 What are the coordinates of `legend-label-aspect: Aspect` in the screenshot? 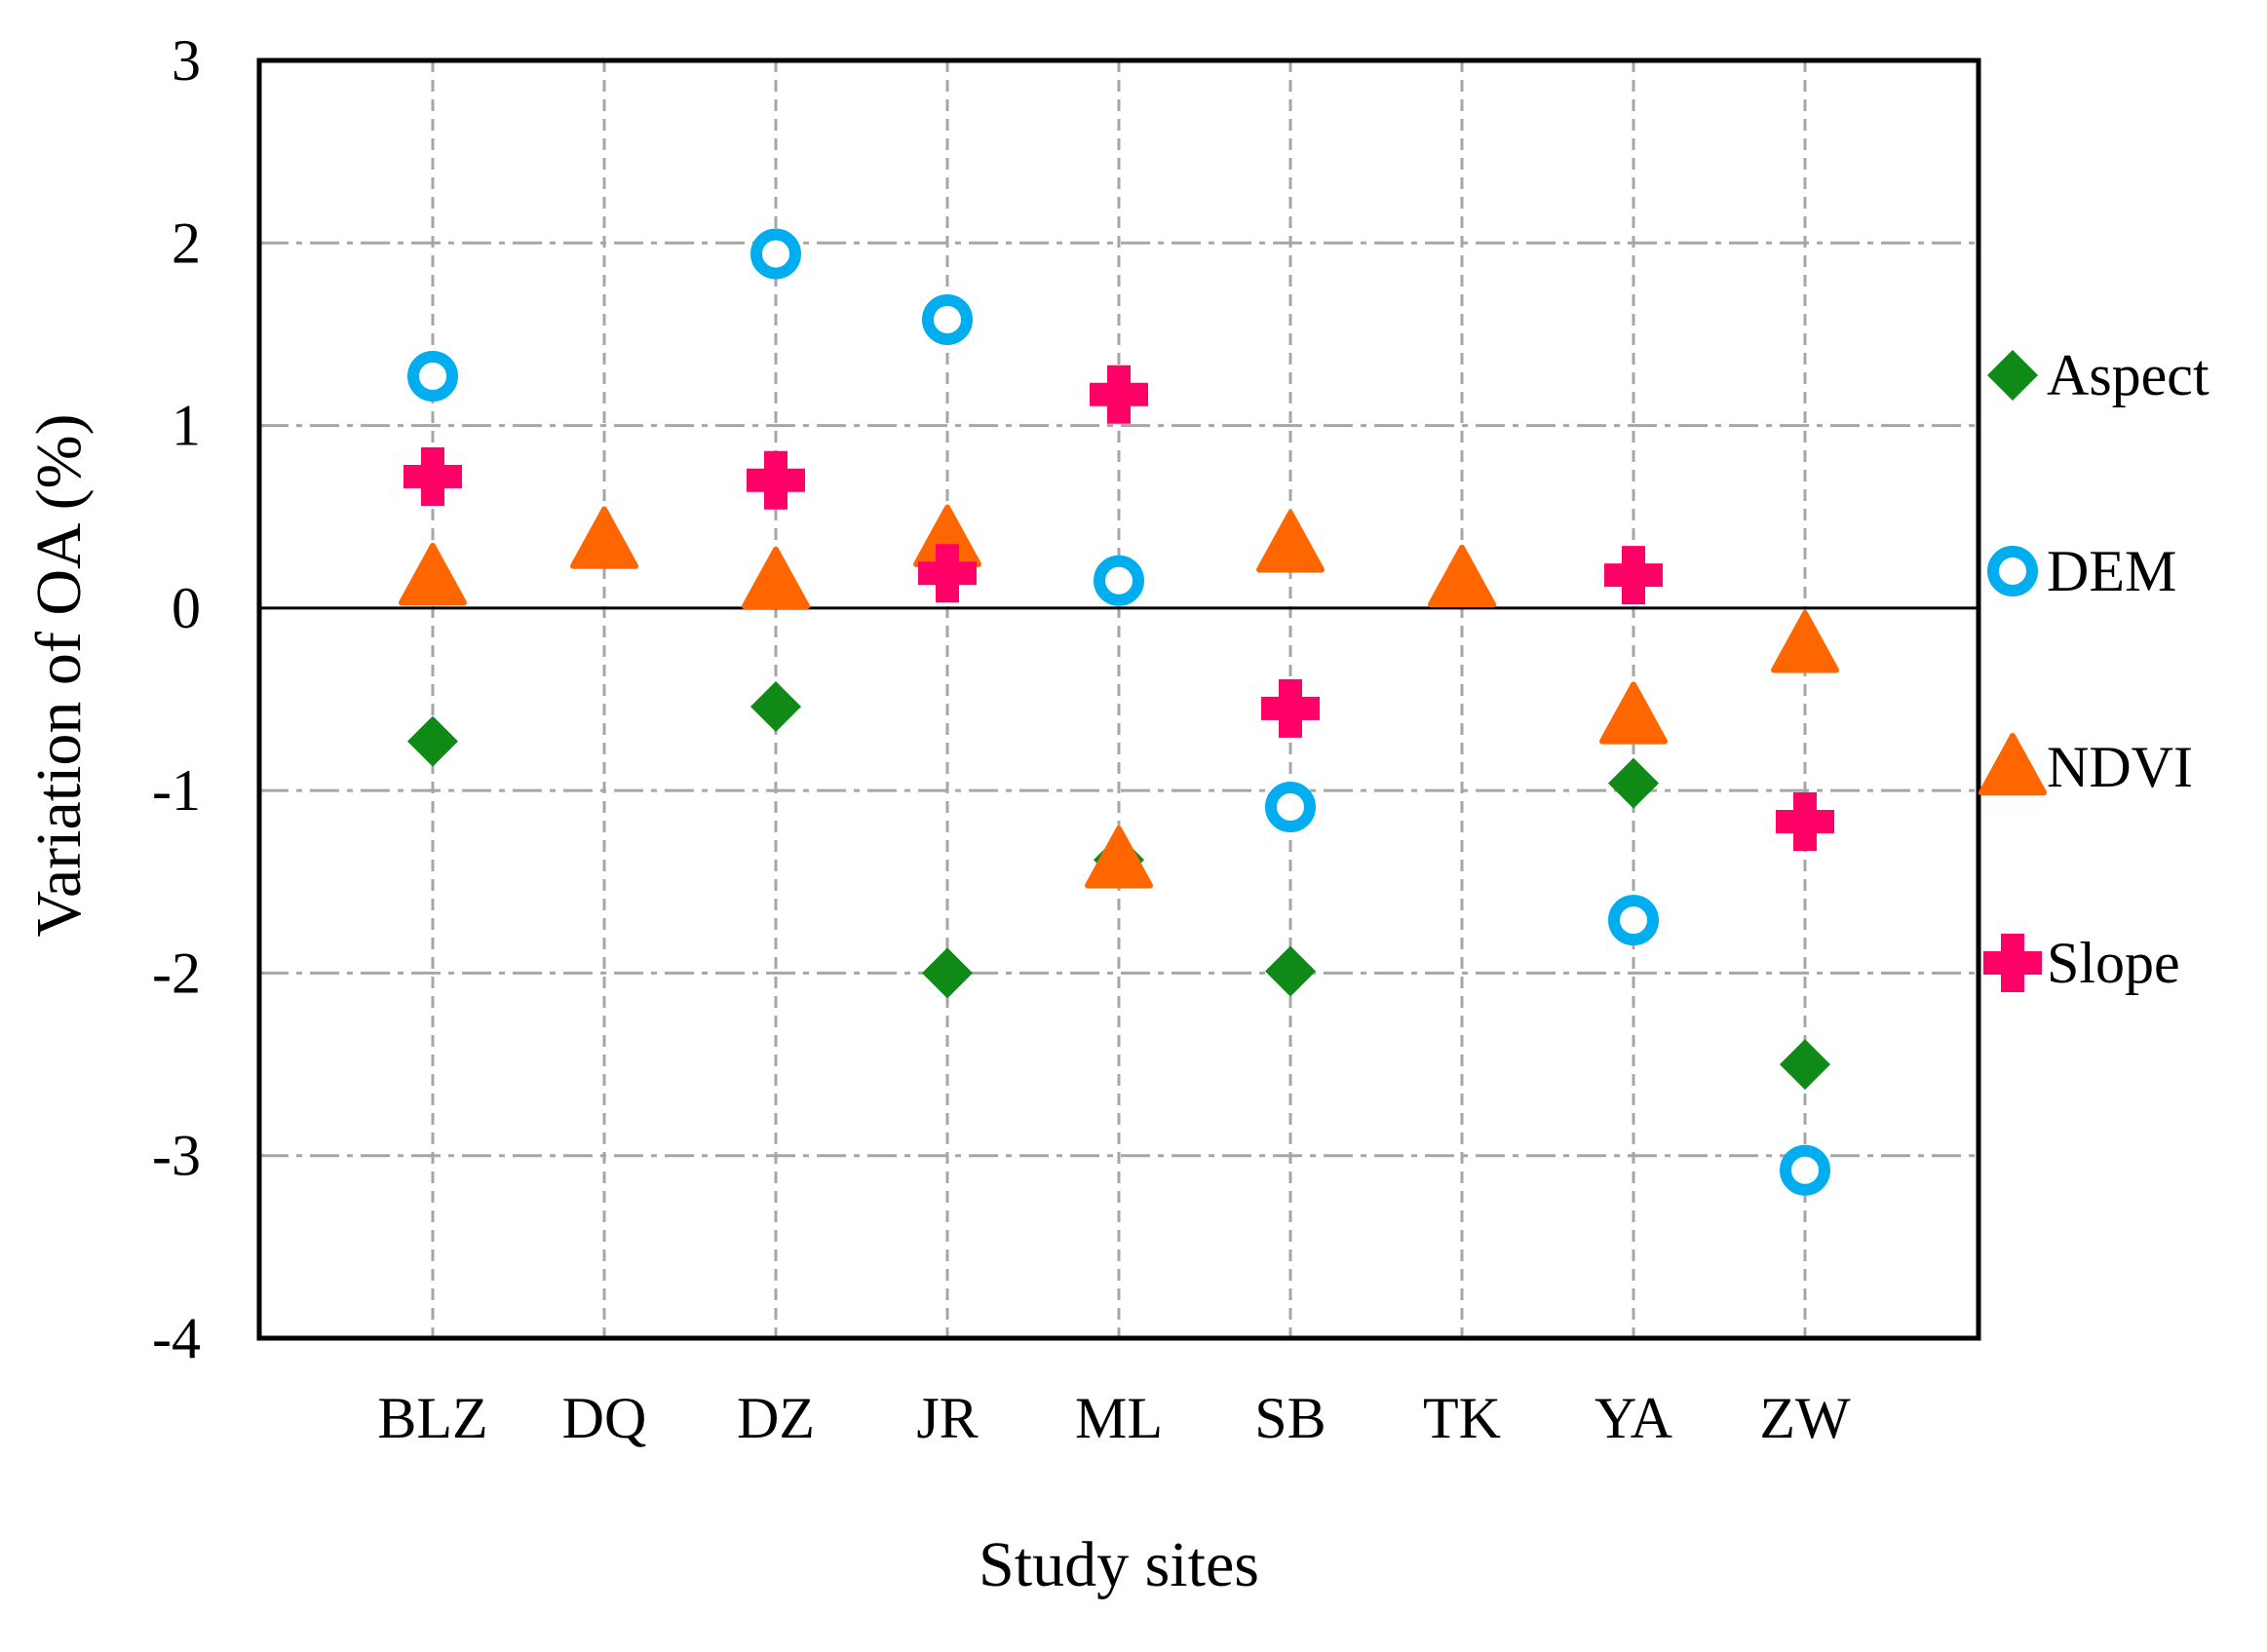 It's located at (2128, 375).